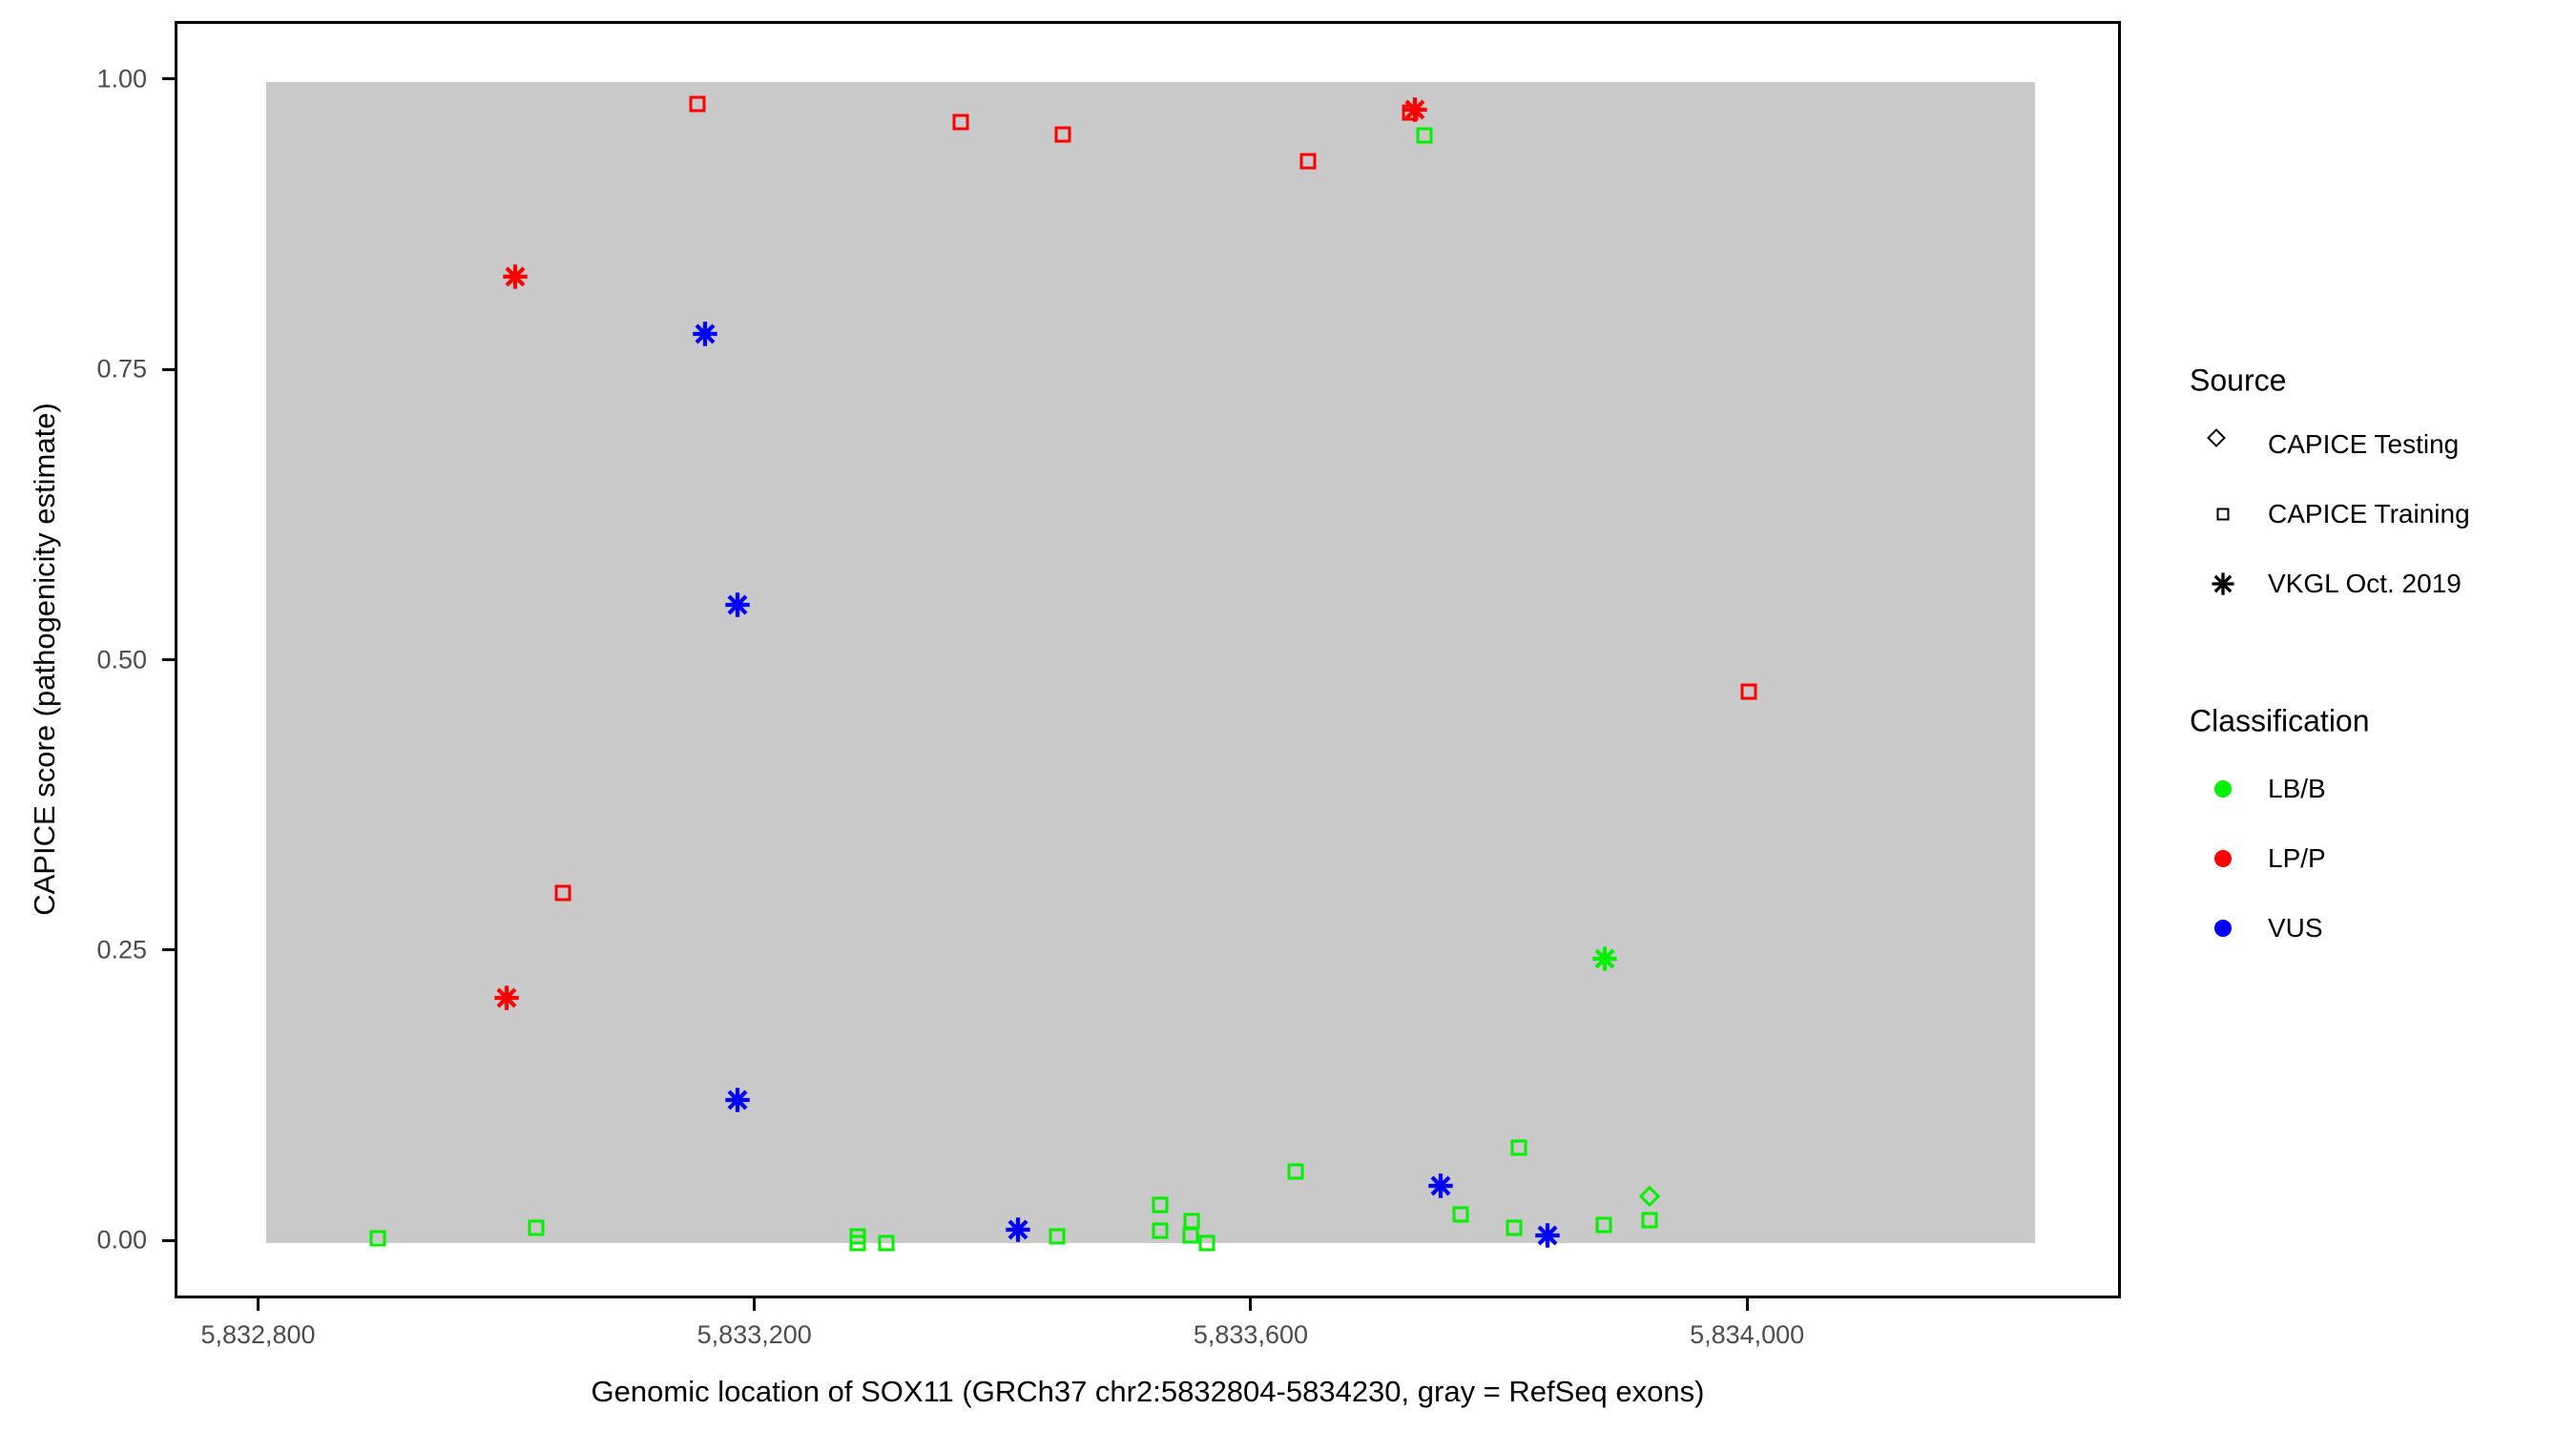 Image resolution: width=2576 pixels, height=1431 pixels. What do you see at coordinates (2365, 583) in the screenshot?
I see `legend-item-vkgl: VKGL Oct. 2019` at bounding box center [2365, 583].